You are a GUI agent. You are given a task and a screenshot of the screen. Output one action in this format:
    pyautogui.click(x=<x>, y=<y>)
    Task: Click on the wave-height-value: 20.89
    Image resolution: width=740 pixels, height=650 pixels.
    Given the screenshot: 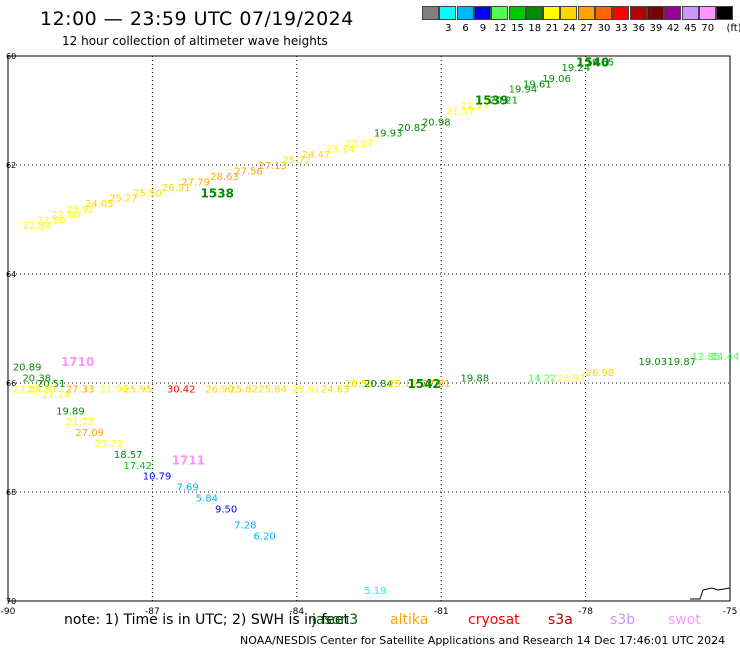 What is the action you would take?
    pyautogui.click(x=27, y=368)
    